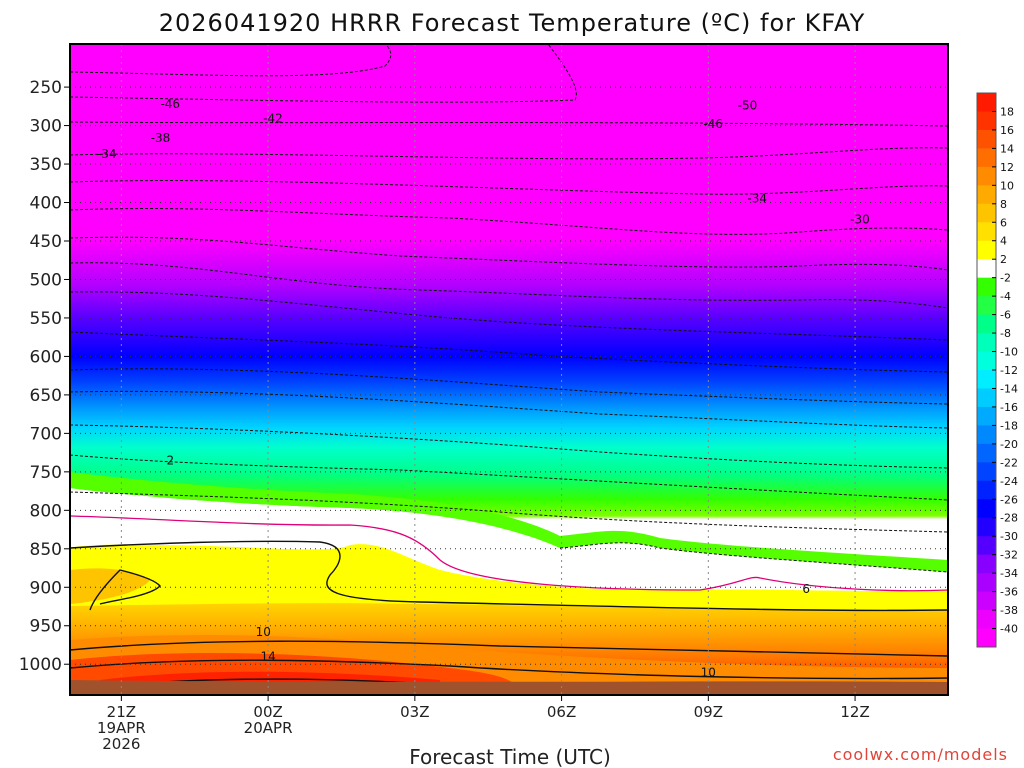 Image resolution: width=1024 pixels, height=768 pixels. I want to click on y-tick-label: 750, so click(46, 473).